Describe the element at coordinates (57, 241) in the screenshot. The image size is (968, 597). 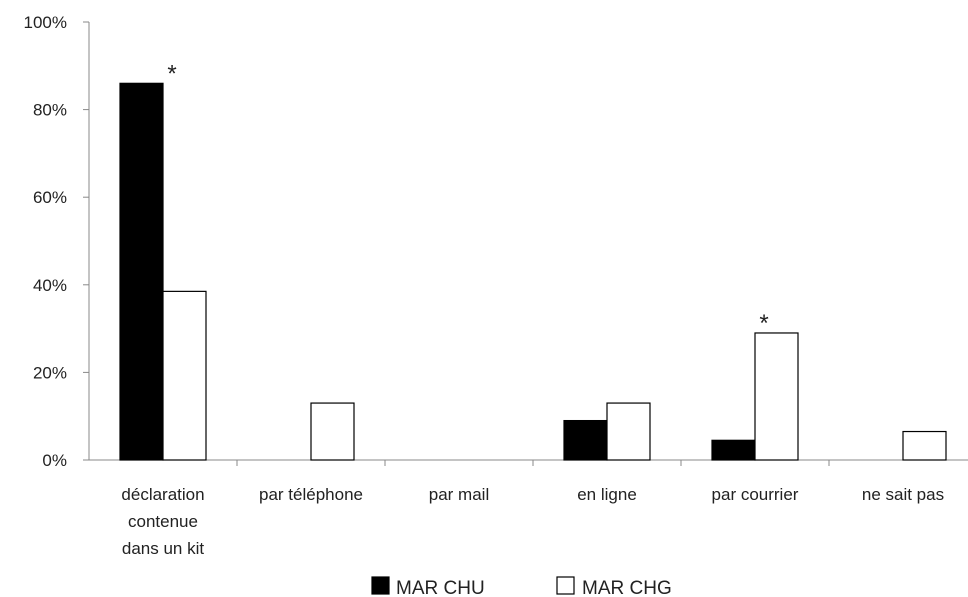
I see `y-axis: 0% 20% 40% 60% 80% 100%` at that location.